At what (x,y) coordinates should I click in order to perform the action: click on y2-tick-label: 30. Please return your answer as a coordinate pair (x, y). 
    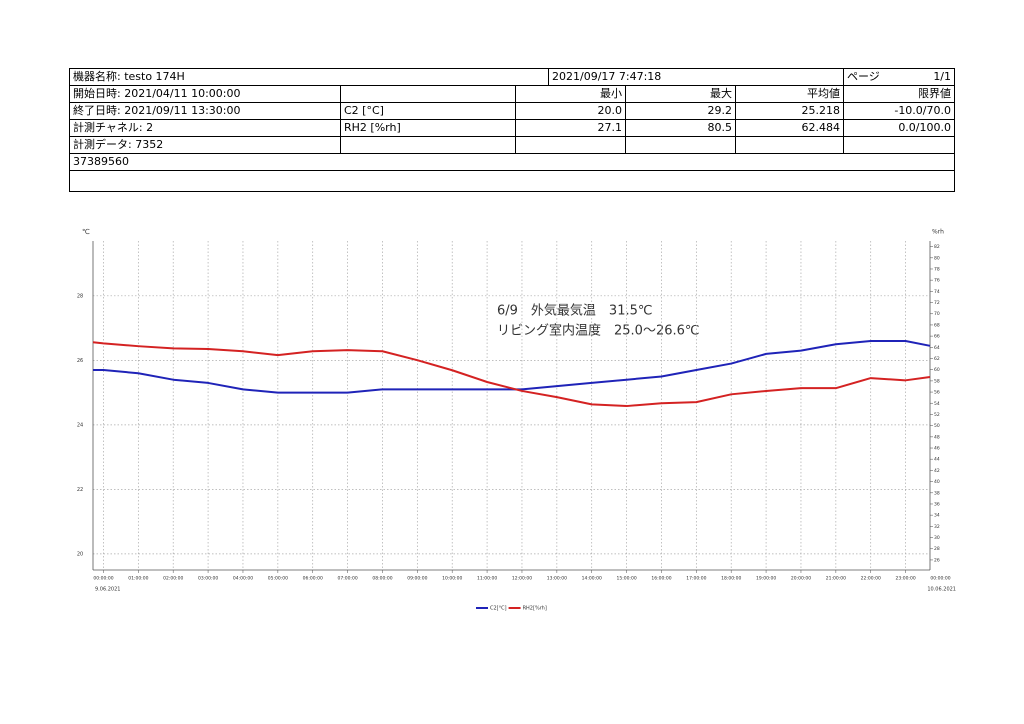
    Looking at the image, I should click on (937, 538).